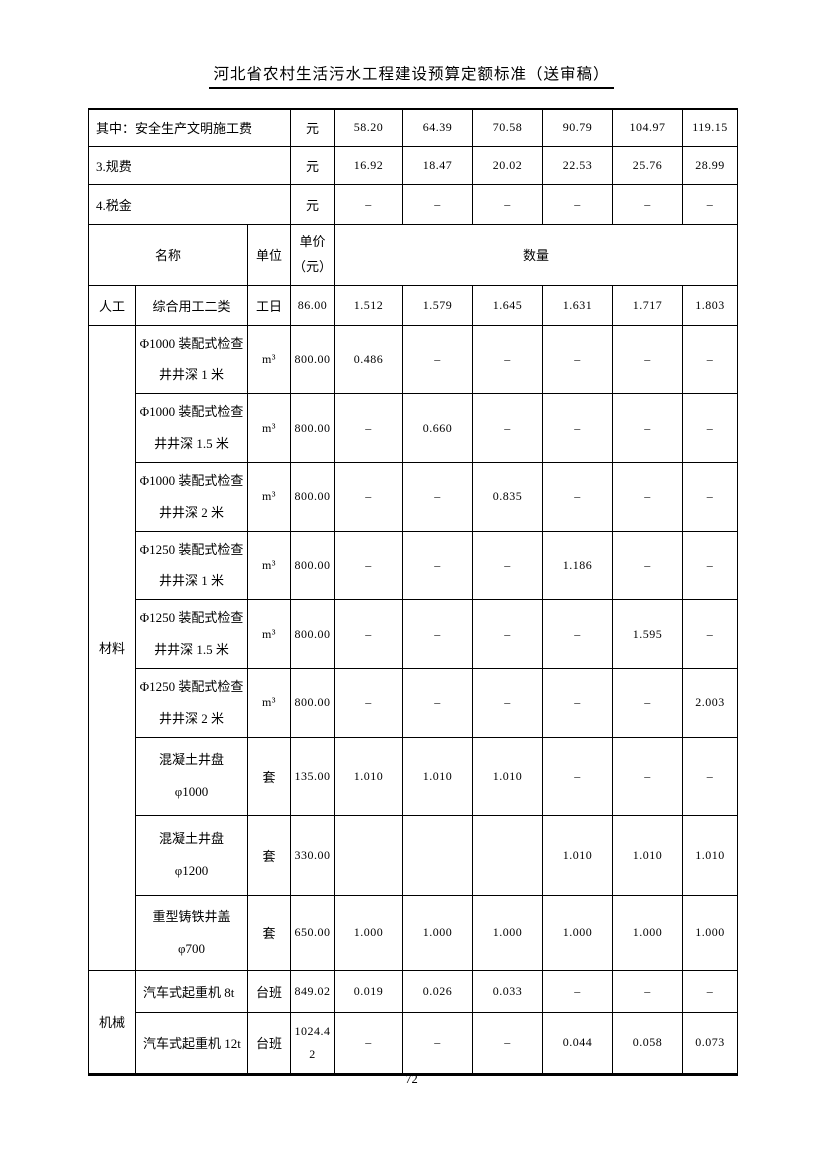  What do you see at coordinates (191, 702) in the screenshot?
I see `name-cell: Φ1250 装配式检查 井井深 2 米` at bounding box center [191, 702].